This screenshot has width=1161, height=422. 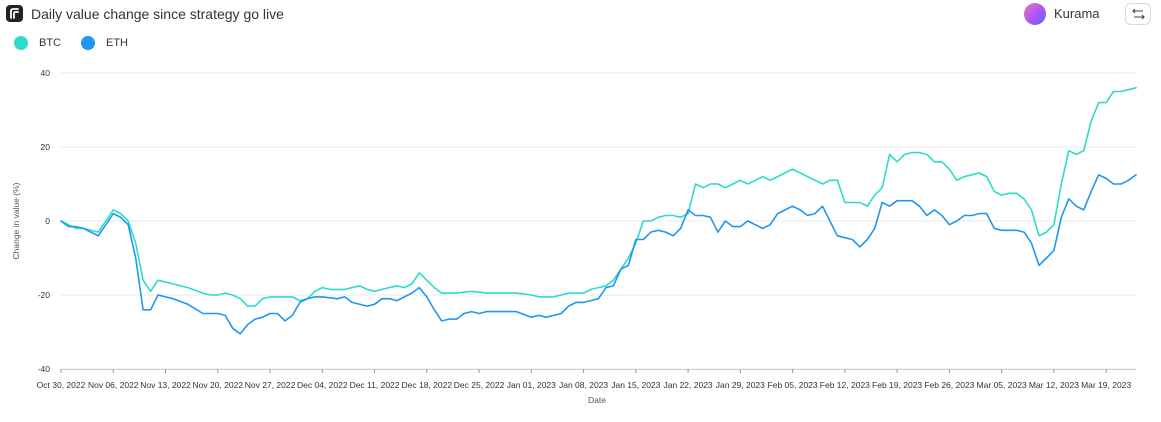 I want to click on x-tick-label: Nov 27, 2022, so click(x=270, y=385).